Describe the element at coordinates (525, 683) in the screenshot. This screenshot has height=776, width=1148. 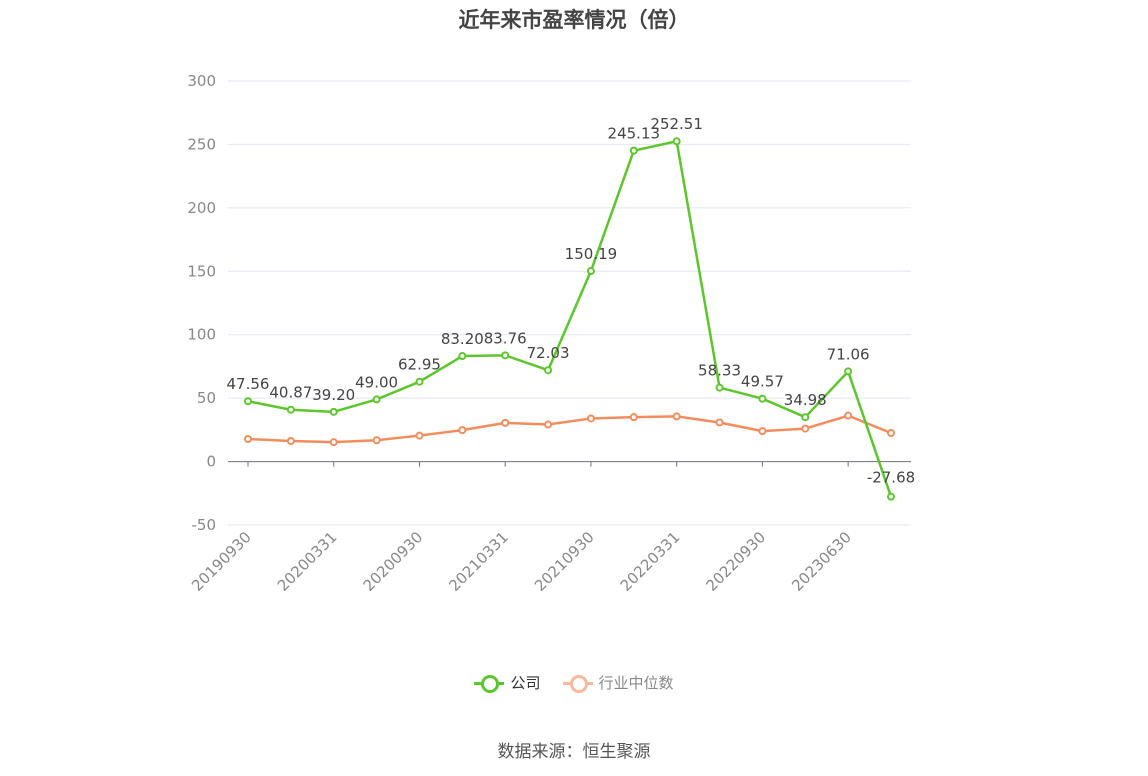
I see `legend-company-label: 公司` at that location.